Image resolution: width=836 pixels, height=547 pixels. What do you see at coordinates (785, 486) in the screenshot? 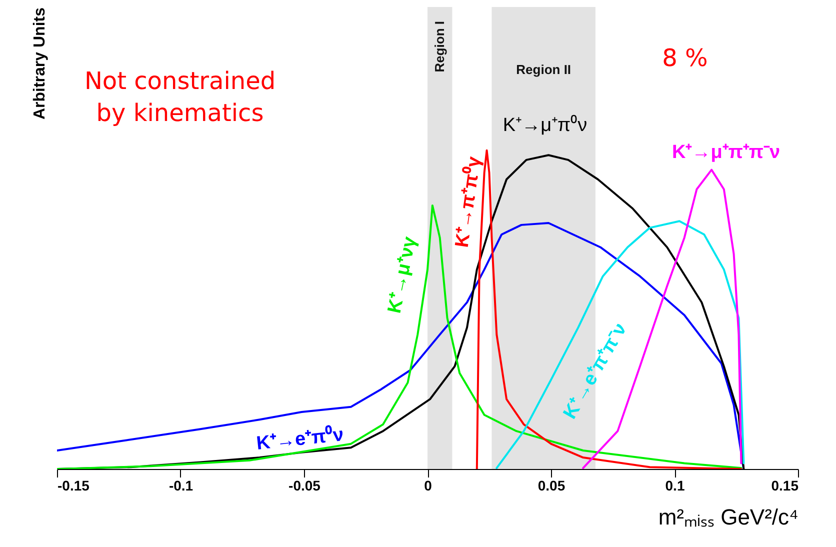
I see `x-tick-label: 0.15` at bounding box center [785, 486].